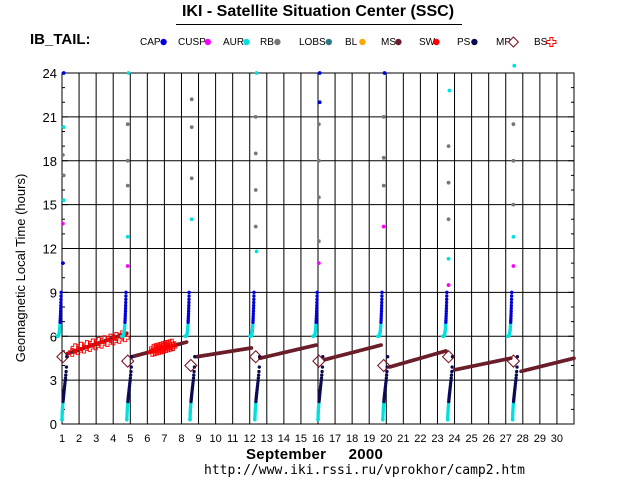 The width and height of the screenshot is (636, 500). I want to click on year: 2000, so click(366, 454).